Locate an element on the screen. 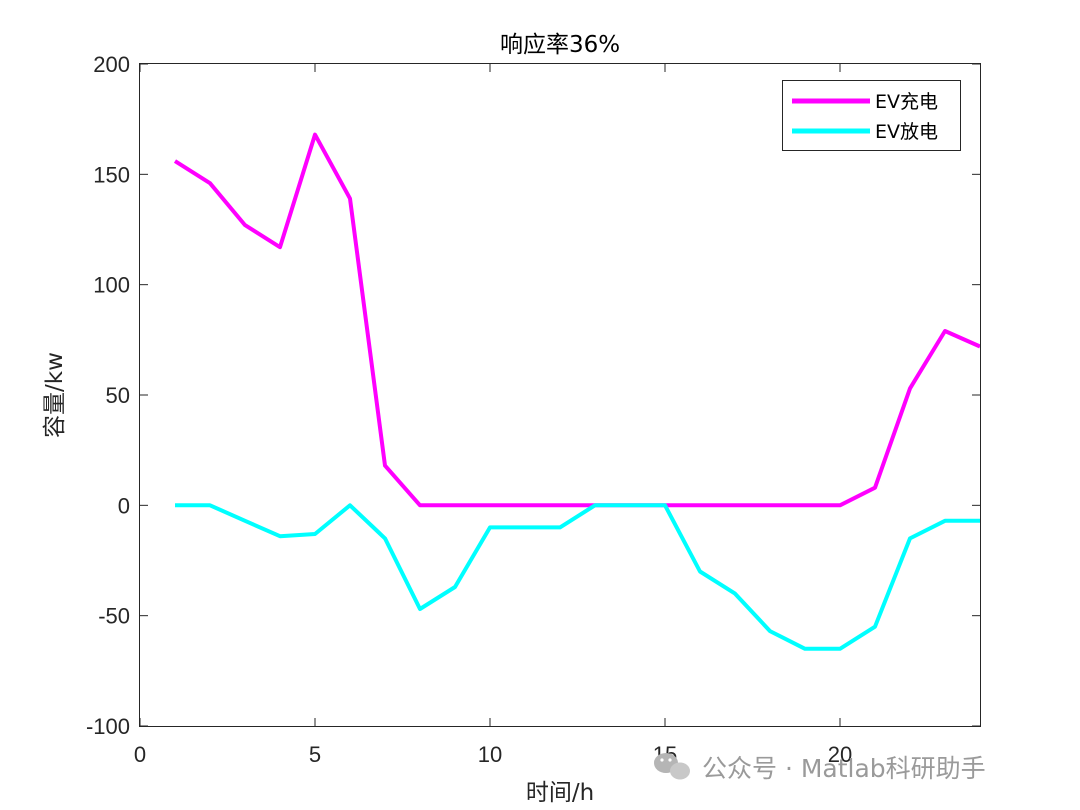 This screenshot has height=810, width=1080. chart-title: 响应率36% is located at coordinates (560, 45).